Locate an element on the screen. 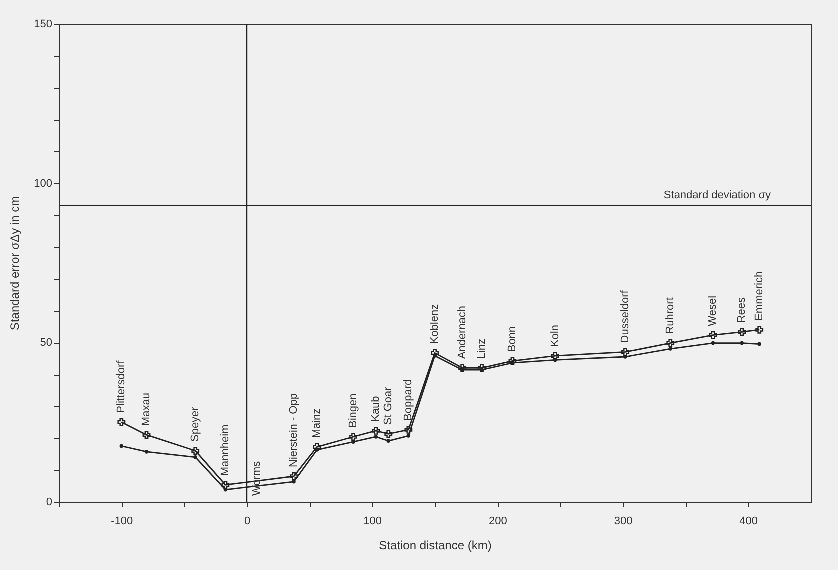 This screenshot has height=570, width=838. annotation: Bingen is located at coordinates (354, 411).